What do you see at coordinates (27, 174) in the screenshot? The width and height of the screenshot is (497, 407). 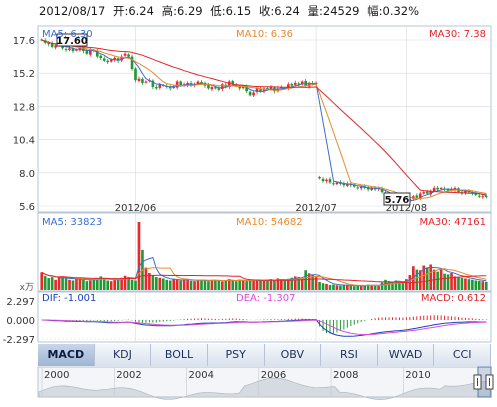 I see `price-y-tick: 8.0` at bounding box center [27, 174].